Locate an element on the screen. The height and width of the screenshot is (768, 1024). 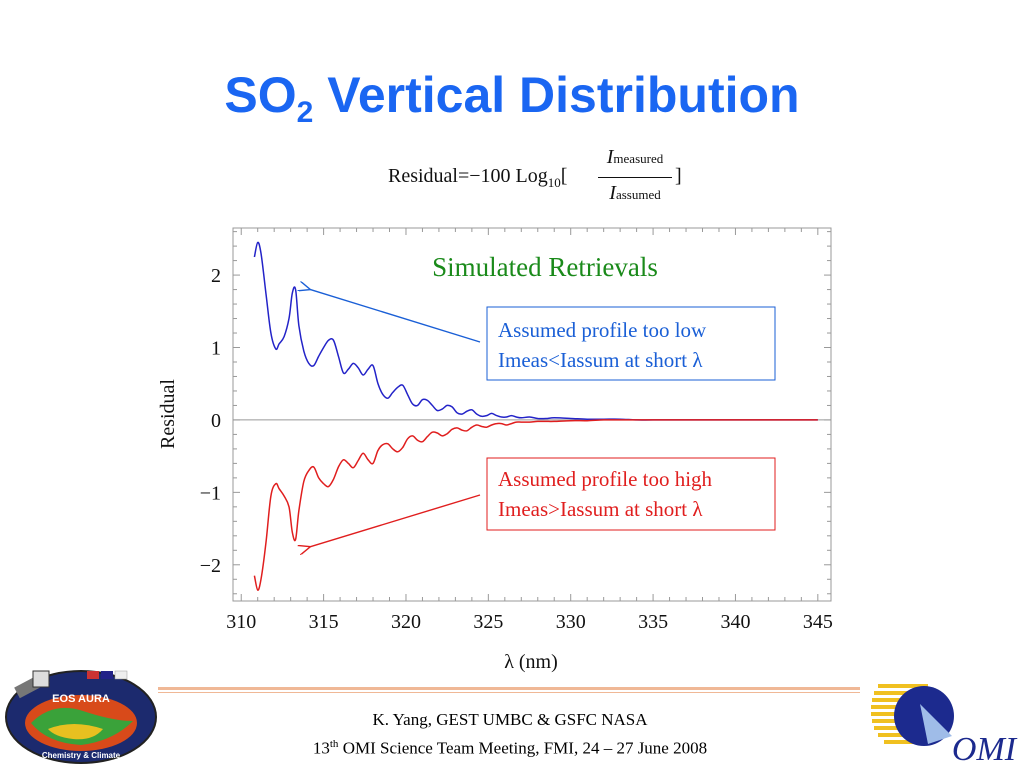
formula-lhs: Residual=−100 Log10[ is located at coordinates (478, 177).